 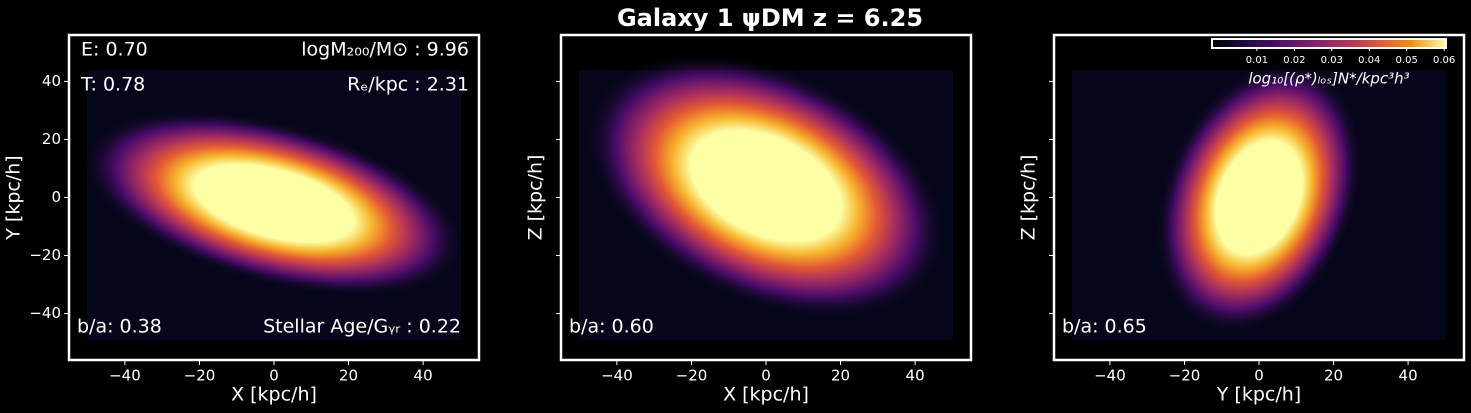 I want to click on annotation: b/a: 0.60, so click(x=611, y=327).